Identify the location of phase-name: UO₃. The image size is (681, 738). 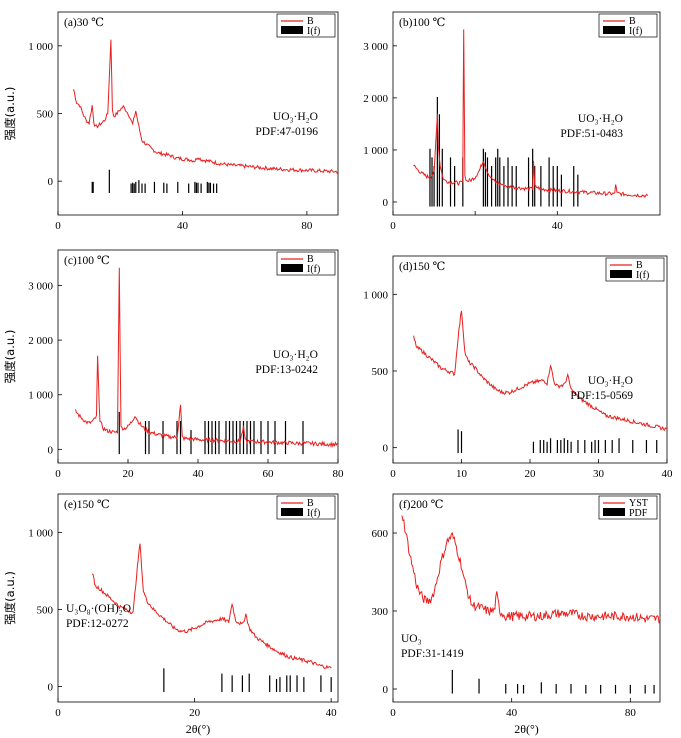
(411, 639).